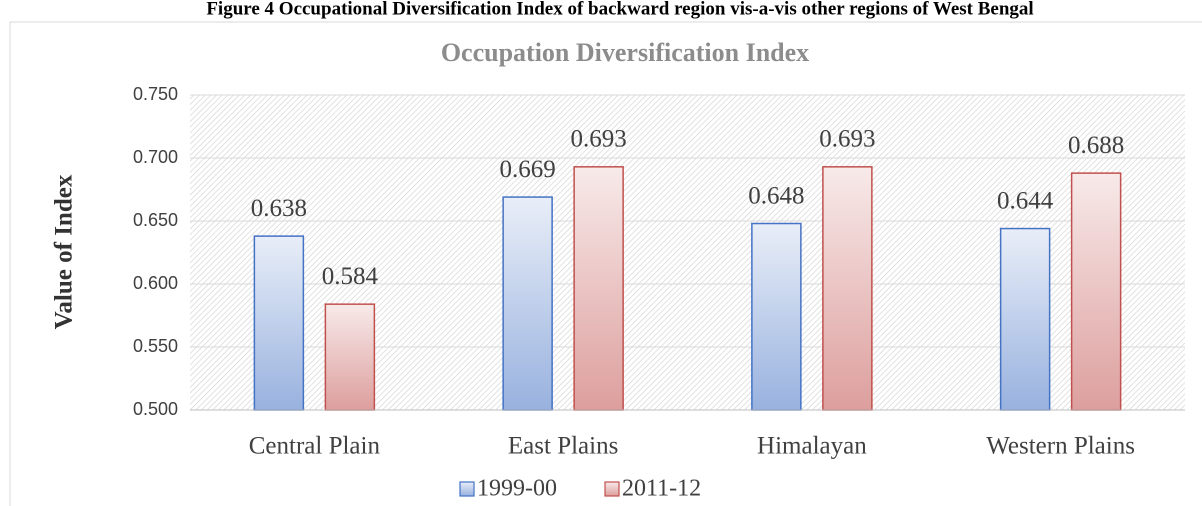 This screenshot has height=506, width=1202. Describe the element at coordinates (155, 220) in the screenshot. I see `y-tick-label: 0.650` at that location.